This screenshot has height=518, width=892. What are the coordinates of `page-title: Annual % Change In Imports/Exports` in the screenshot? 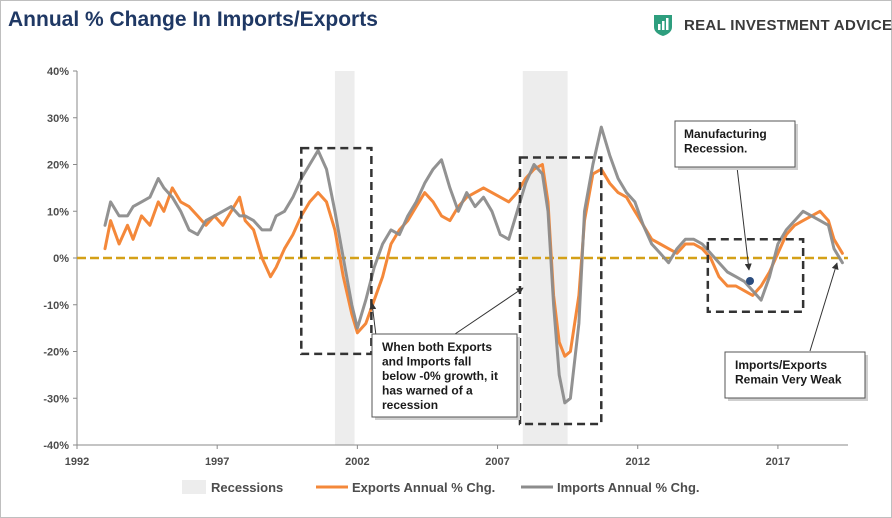 It's located at (193, 19).